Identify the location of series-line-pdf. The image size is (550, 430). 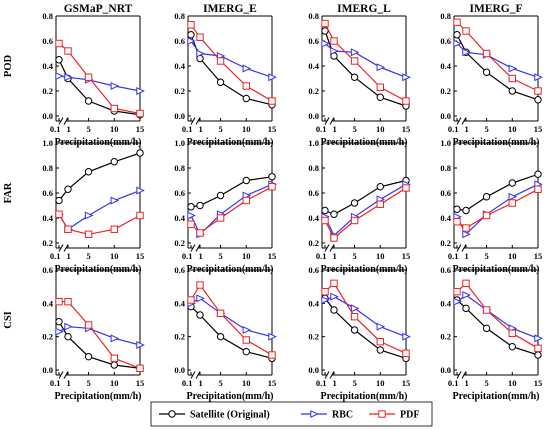
(497, 315).